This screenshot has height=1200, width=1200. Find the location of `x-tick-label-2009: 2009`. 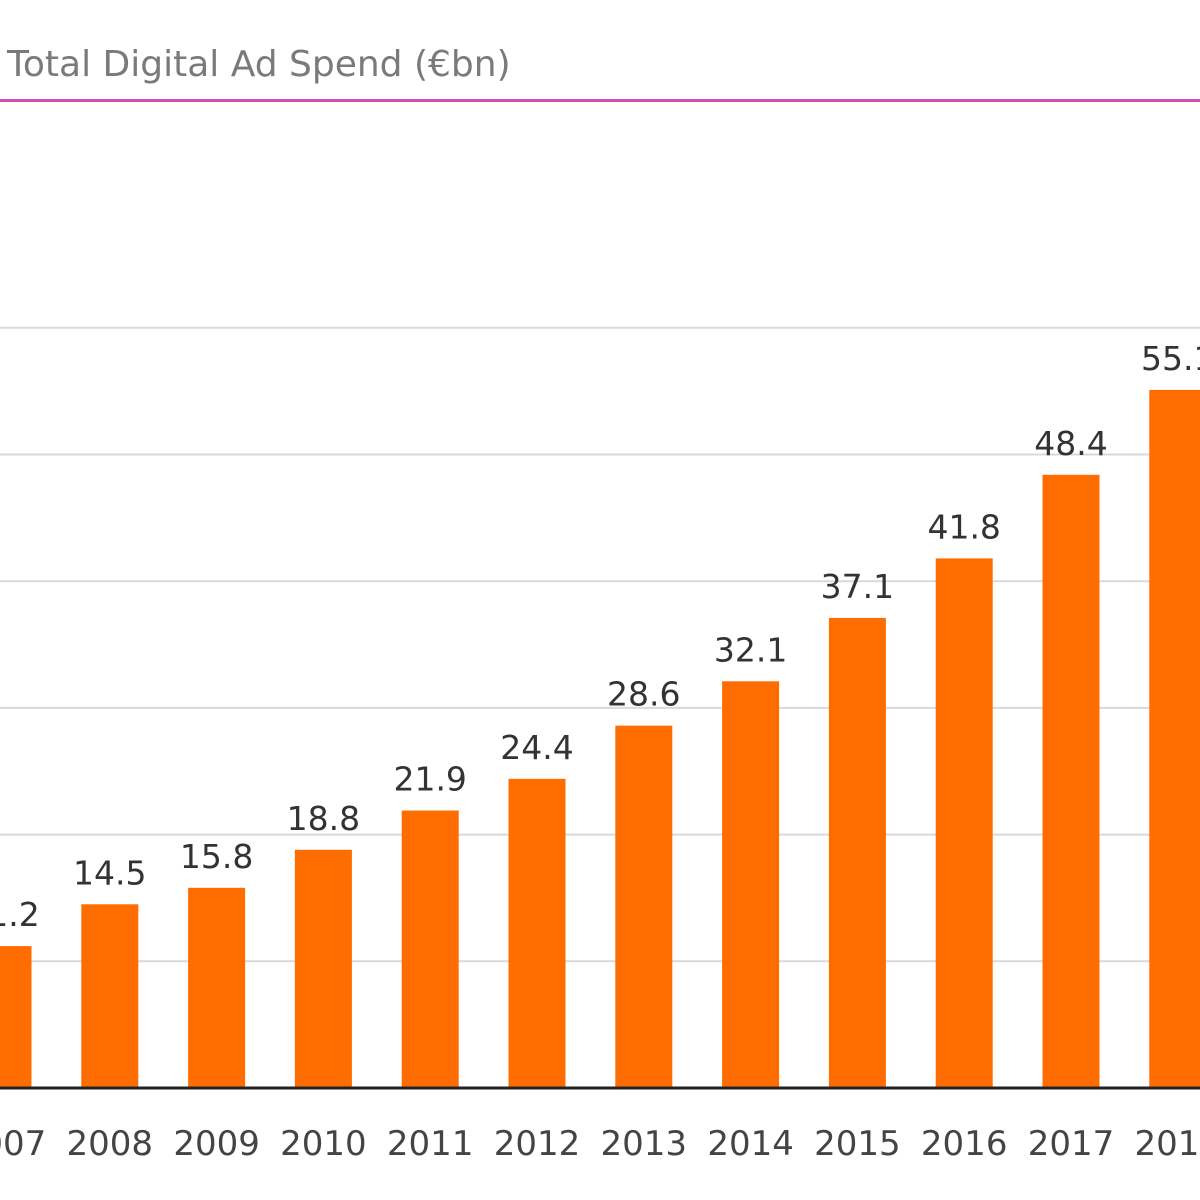

x-tick-label-2009: 2009 is located at coordinates (216, 1144).